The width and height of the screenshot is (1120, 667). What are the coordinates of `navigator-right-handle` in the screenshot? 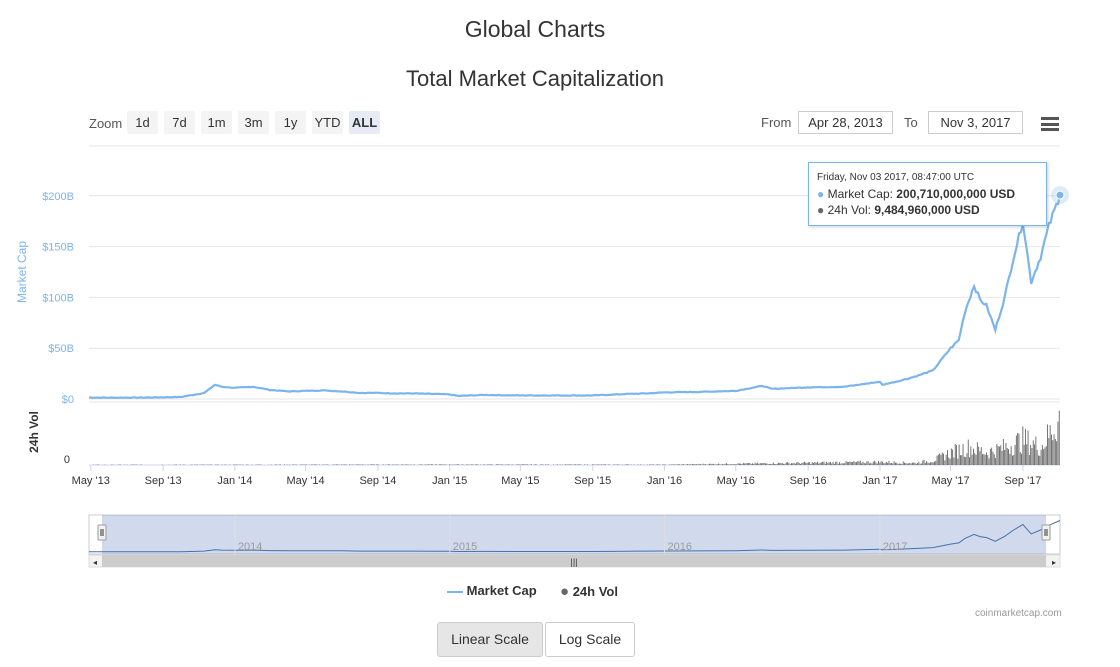 It's located at (1046, 532).